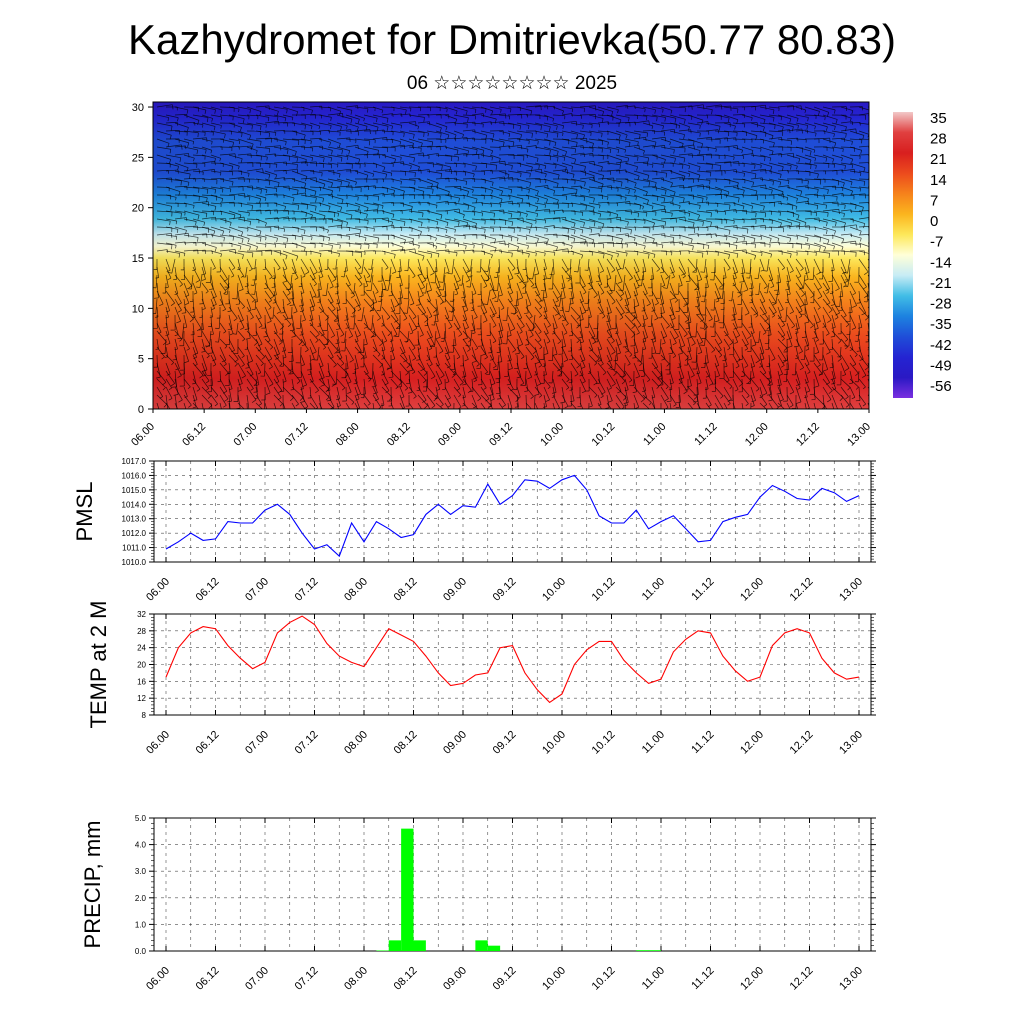 Image resolution: width=1024 pixels, height=1024 pixels. Describe the element at coordinates (512, 39) in the screenshot. I see `chart-title: Kazhydromet for Dmitrievka(50.77 80.83)` at that location.